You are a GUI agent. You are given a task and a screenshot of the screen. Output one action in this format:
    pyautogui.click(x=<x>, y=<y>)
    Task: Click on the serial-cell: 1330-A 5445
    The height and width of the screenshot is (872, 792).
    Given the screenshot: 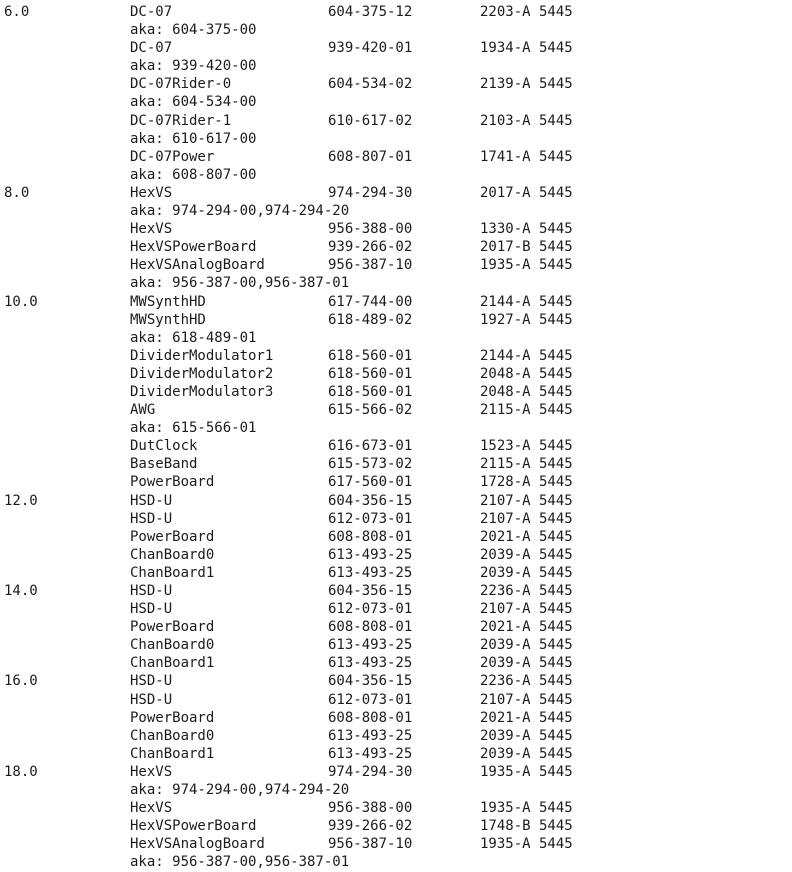 What is the action you would take?
    pyautogui.click(x=526, y=229)
    